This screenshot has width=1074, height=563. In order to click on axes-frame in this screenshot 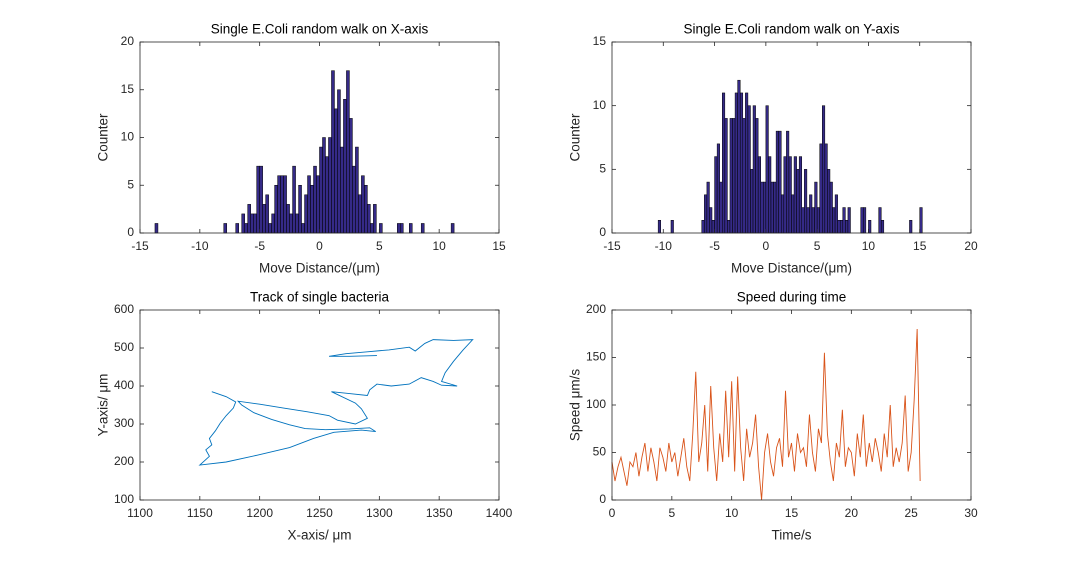, I will do `click(791, 137)`.